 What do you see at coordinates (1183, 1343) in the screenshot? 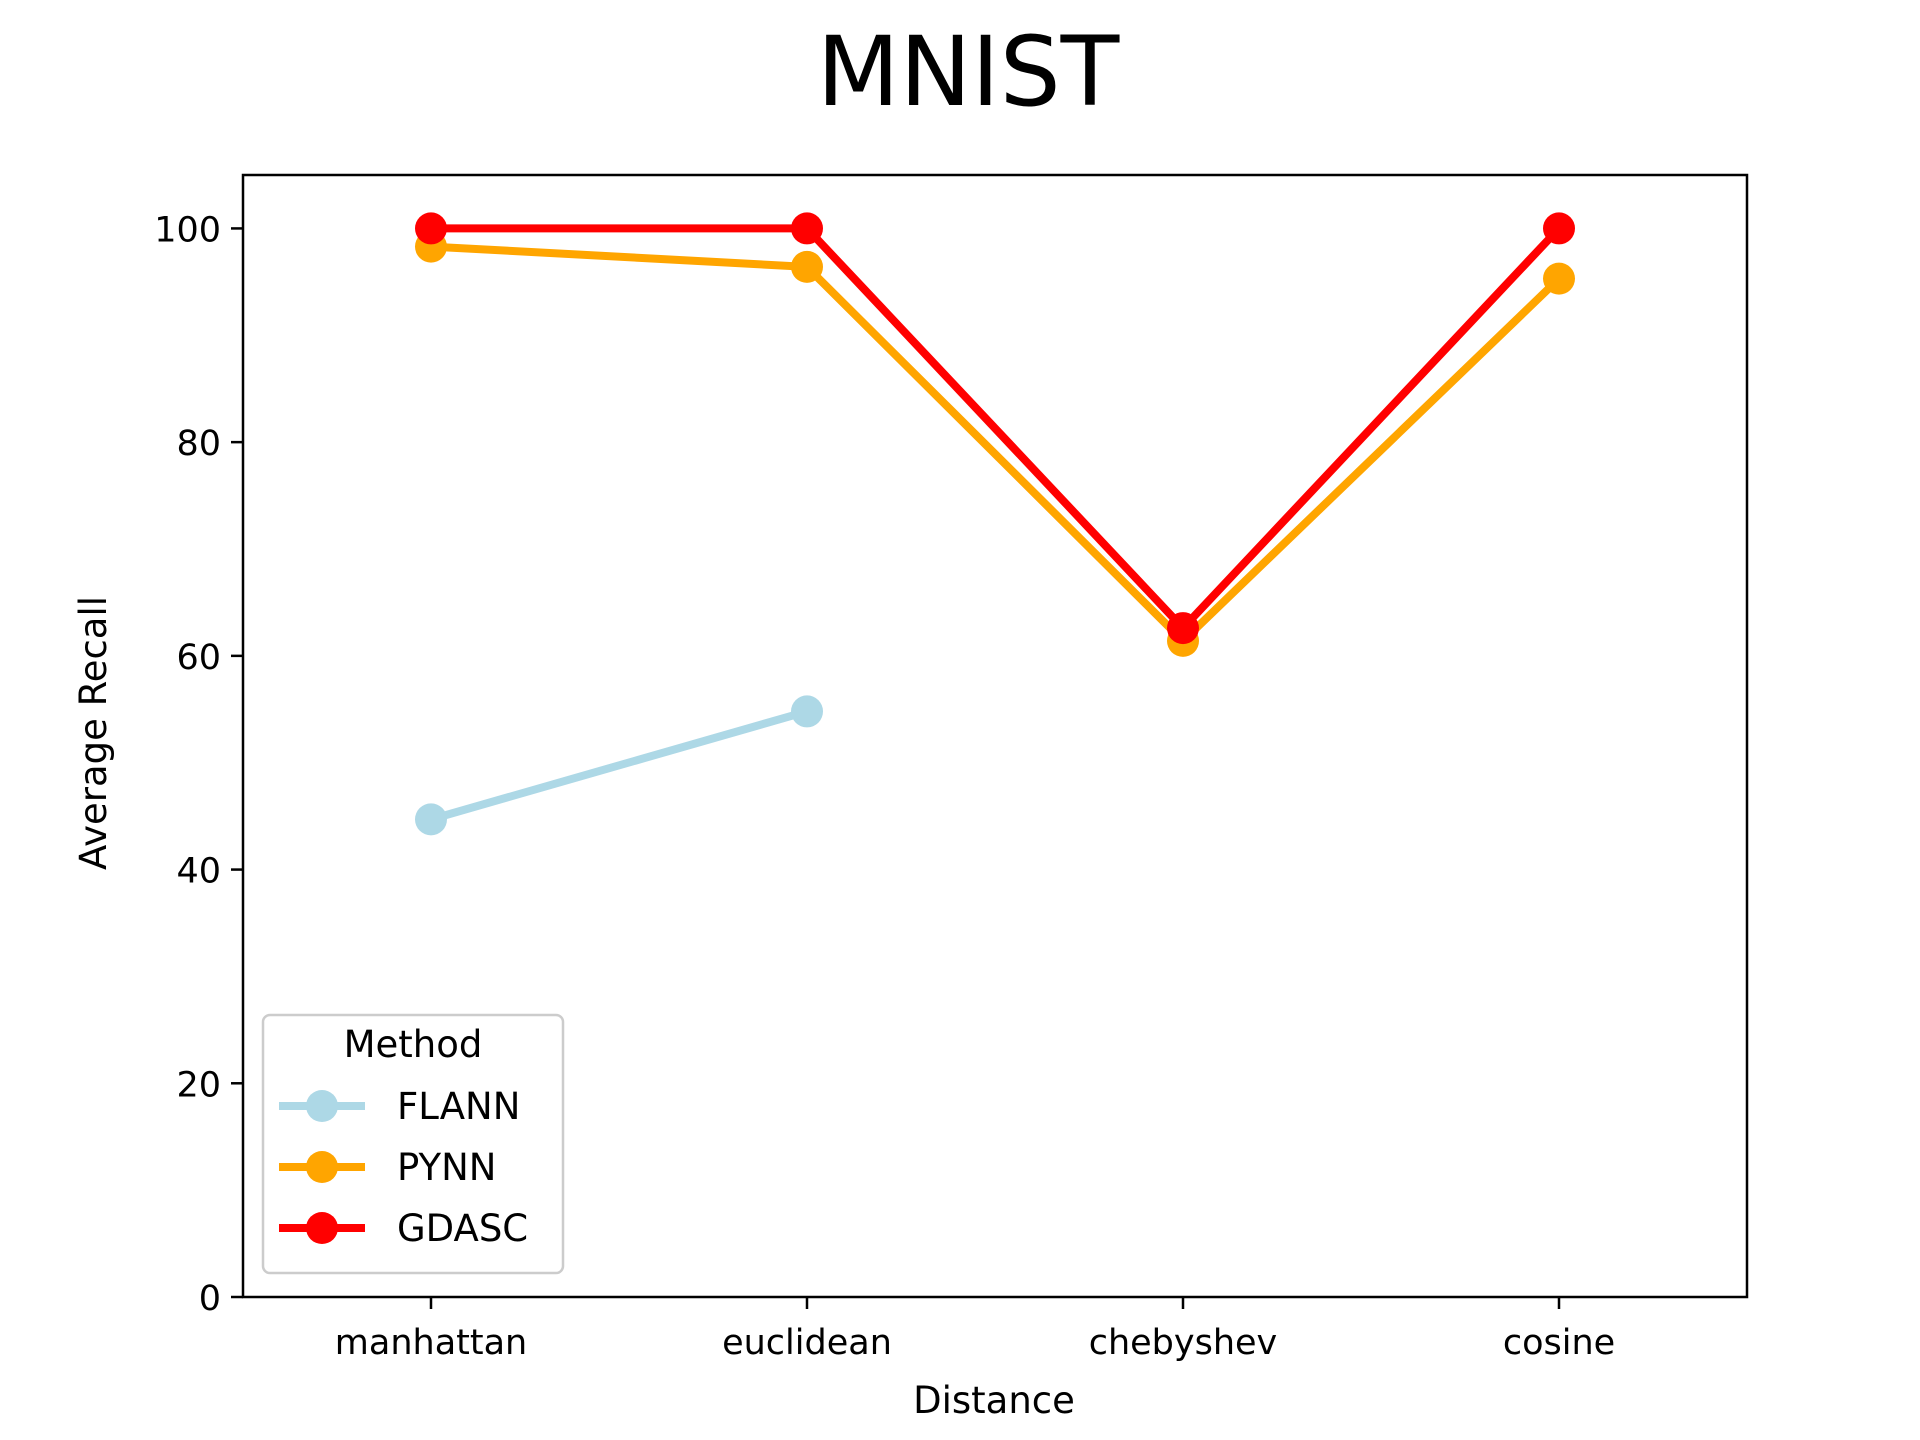
I see `x-tick-label: chebyshev` at bounding box center [1183, 1343].